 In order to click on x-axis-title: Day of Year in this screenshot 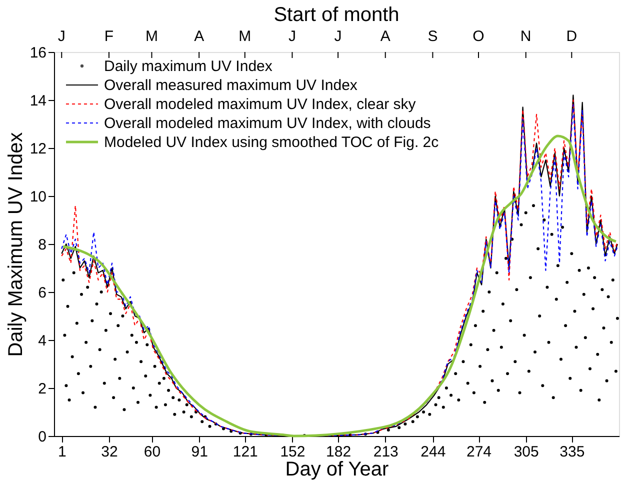, I will do `click(337, 469)`.